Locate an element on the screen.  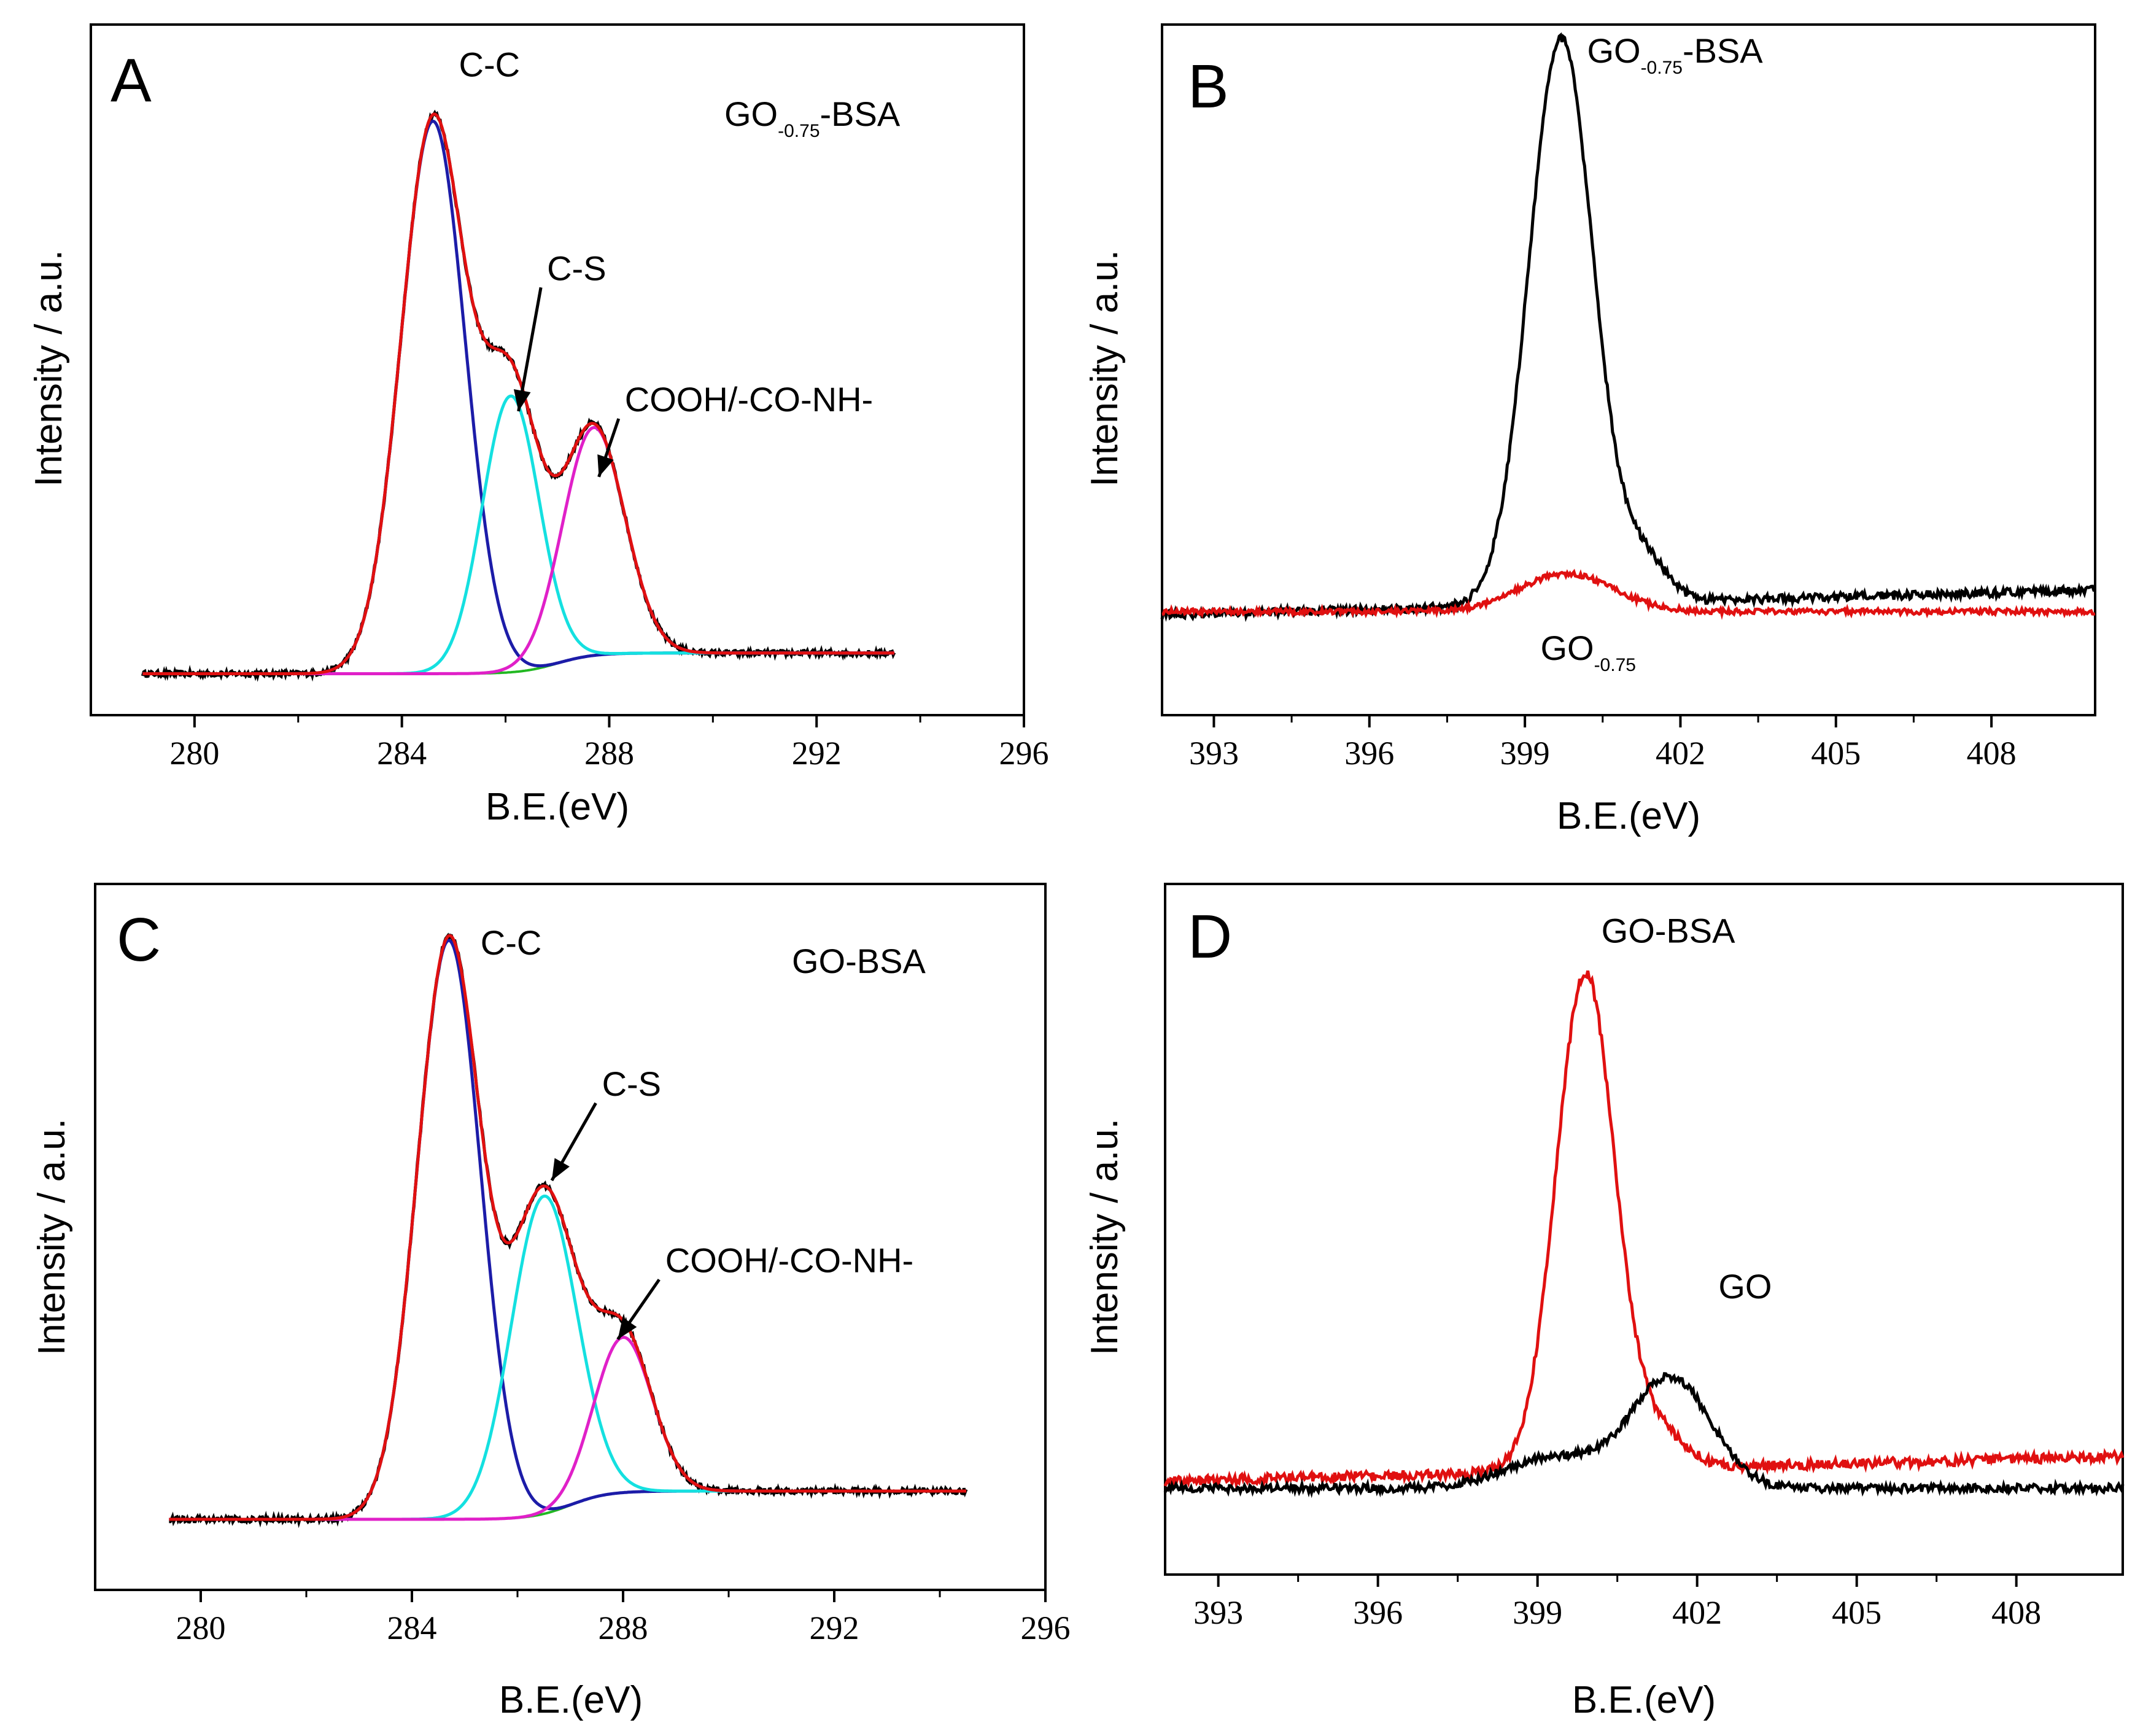
envelope-line-a is located at coordinates (518, 394).